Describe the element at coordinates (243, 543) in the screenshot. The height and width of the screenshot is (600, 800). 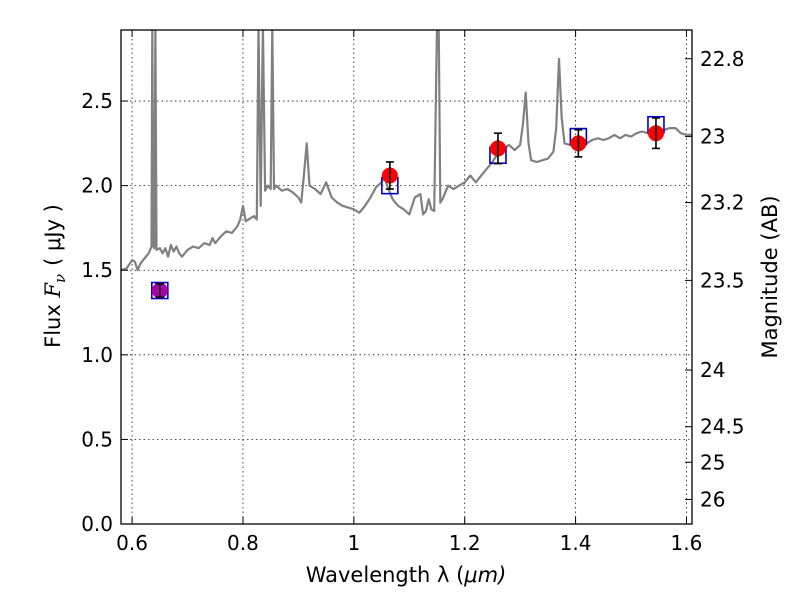
I see `x-tick-label: 0.8` at that location.